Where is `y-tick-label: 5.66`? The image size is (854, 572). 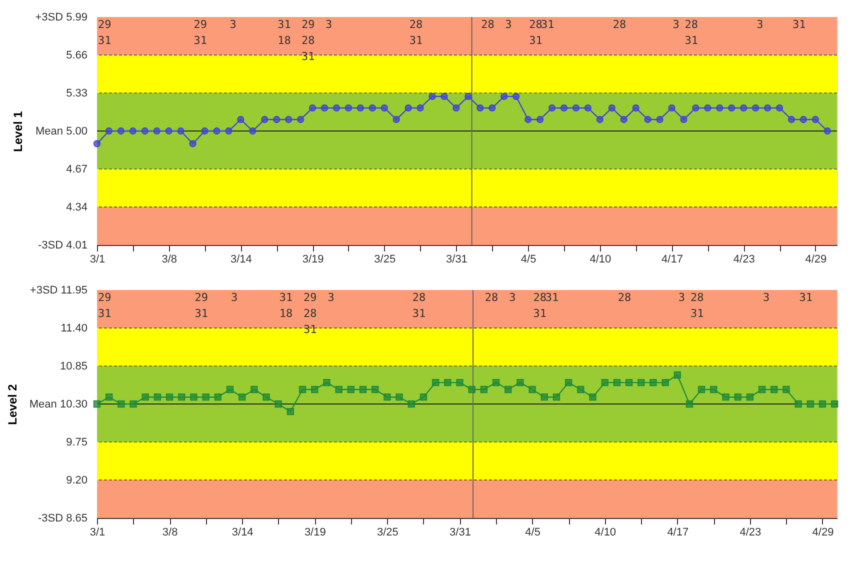
y-tick-label: 5.66 is located at coordinates (77, 56).